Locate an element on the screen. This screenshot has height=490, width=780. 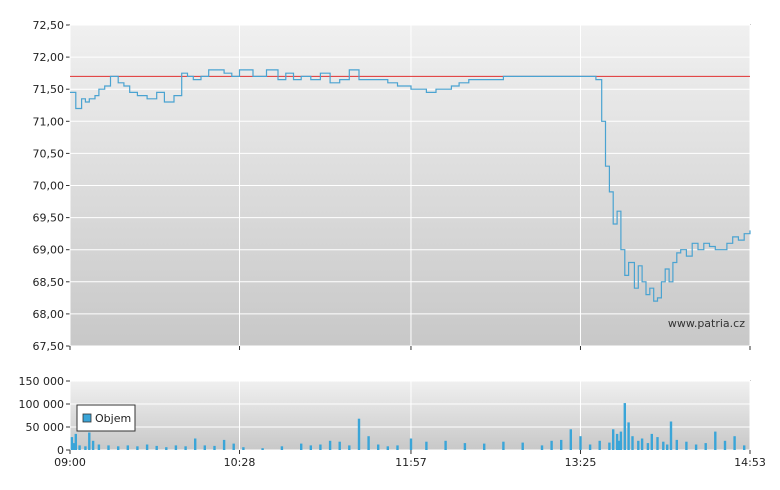
price-tick-label: 70,50 is located at coordinates (49, 153).